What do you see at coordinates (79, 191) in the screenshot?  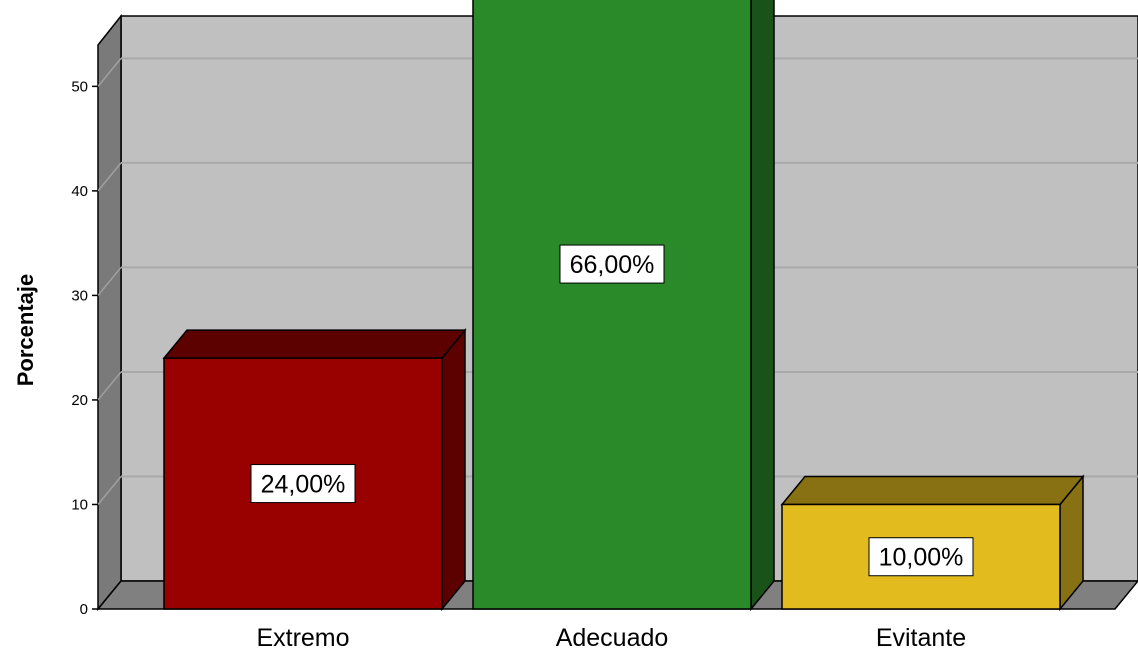 I see `y-tick-label: 40` at bounding box center [79, 191].